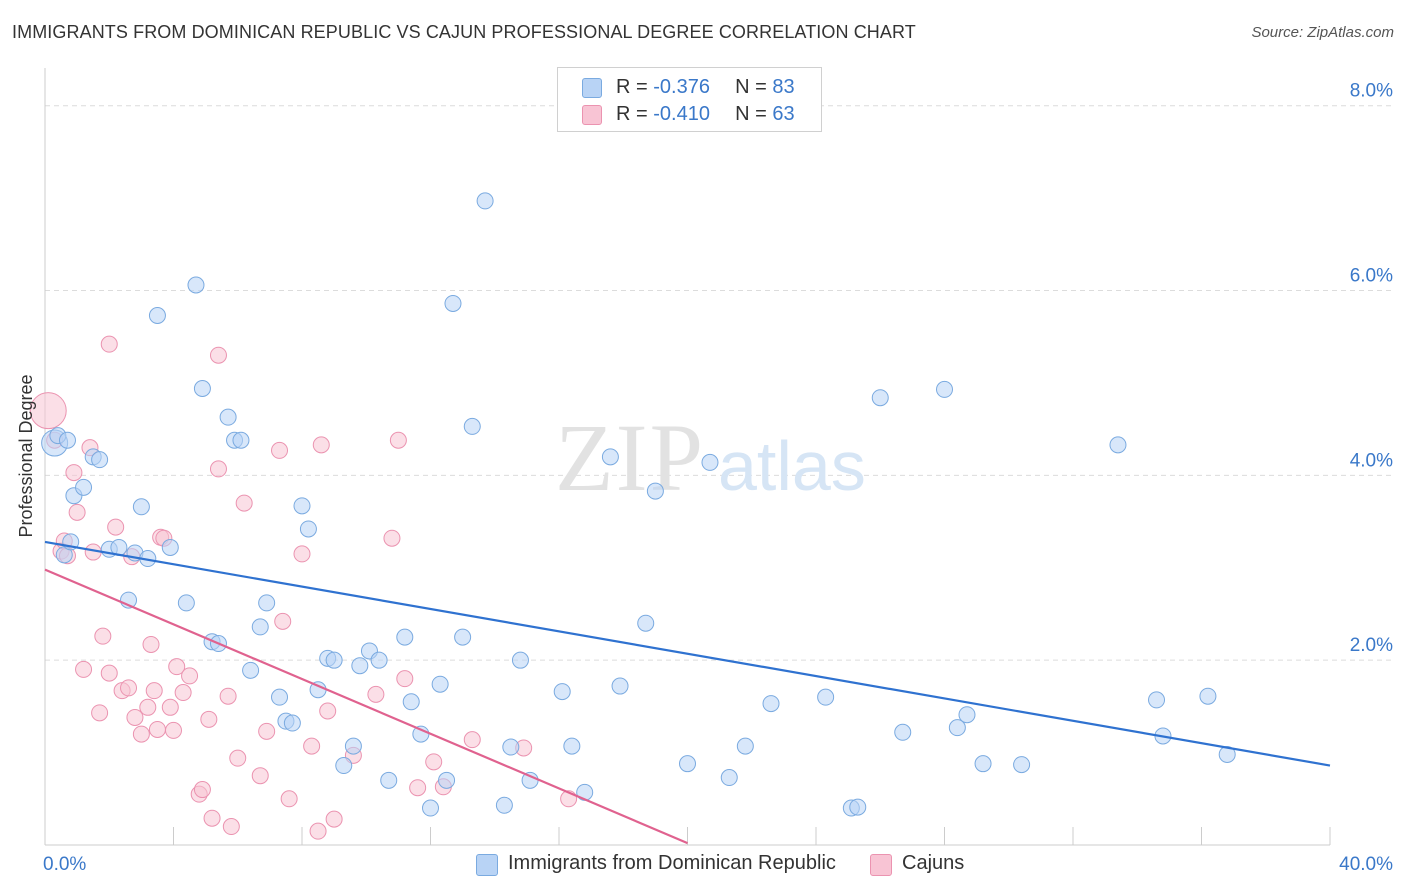 Image resolution: width=1406 pixels, height=892 pixels. What do you see at coordinates (1366, 864) in the screenshot?
I see `x-tick-label: 40.0%` at bounding box center [1366, 864].